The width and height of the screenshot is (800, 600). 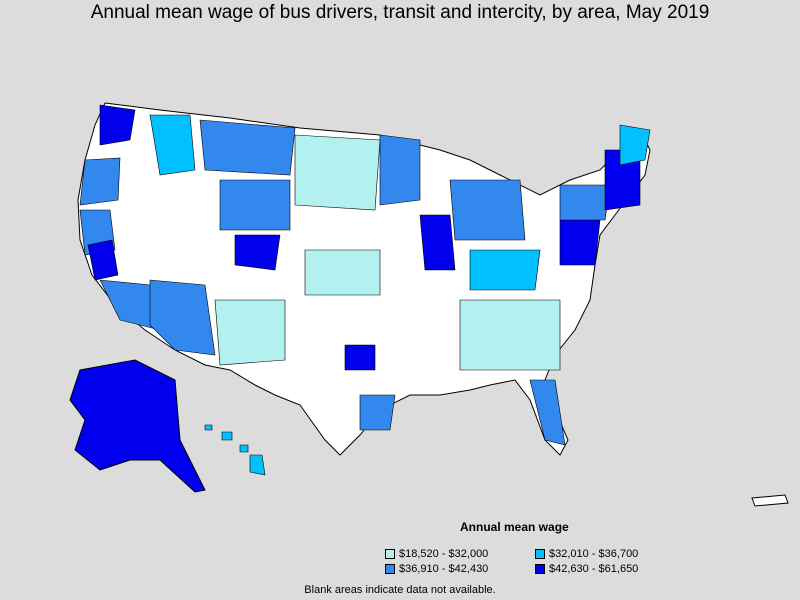 What do you see at coordinates (594, 554) in the screenshot?
I see `legend-label-2: $32,010 - $36,700` at bounding box center [594, 554].